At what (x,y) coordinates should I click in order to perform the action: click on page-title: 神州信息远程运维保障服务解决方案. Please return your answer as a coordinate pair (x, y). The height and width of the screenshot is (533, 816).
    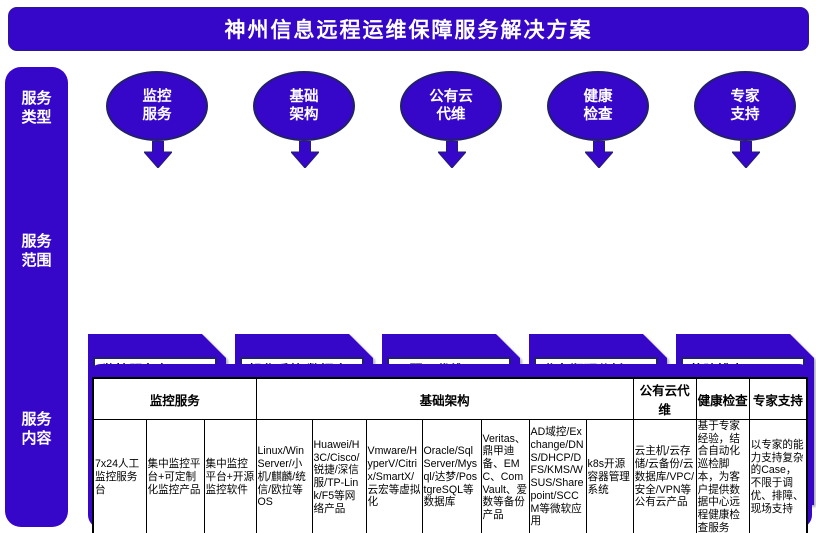
    Looking at the image, I should click on (408, 30).